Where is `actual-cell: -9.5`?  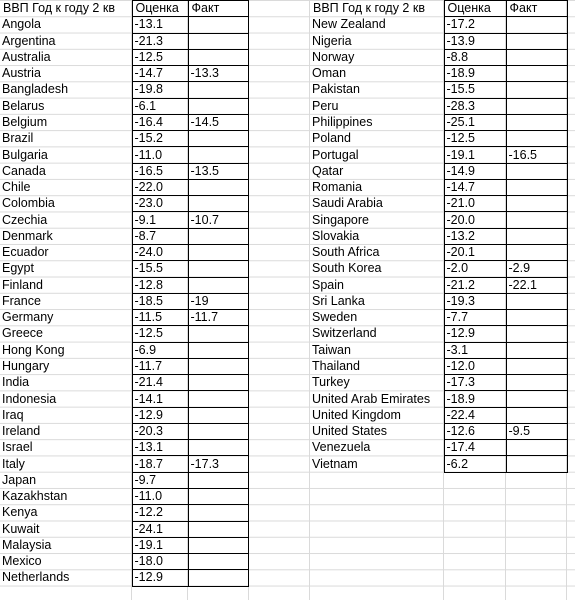
actual-cell: -9.5 is located at coordinates (537, 432).